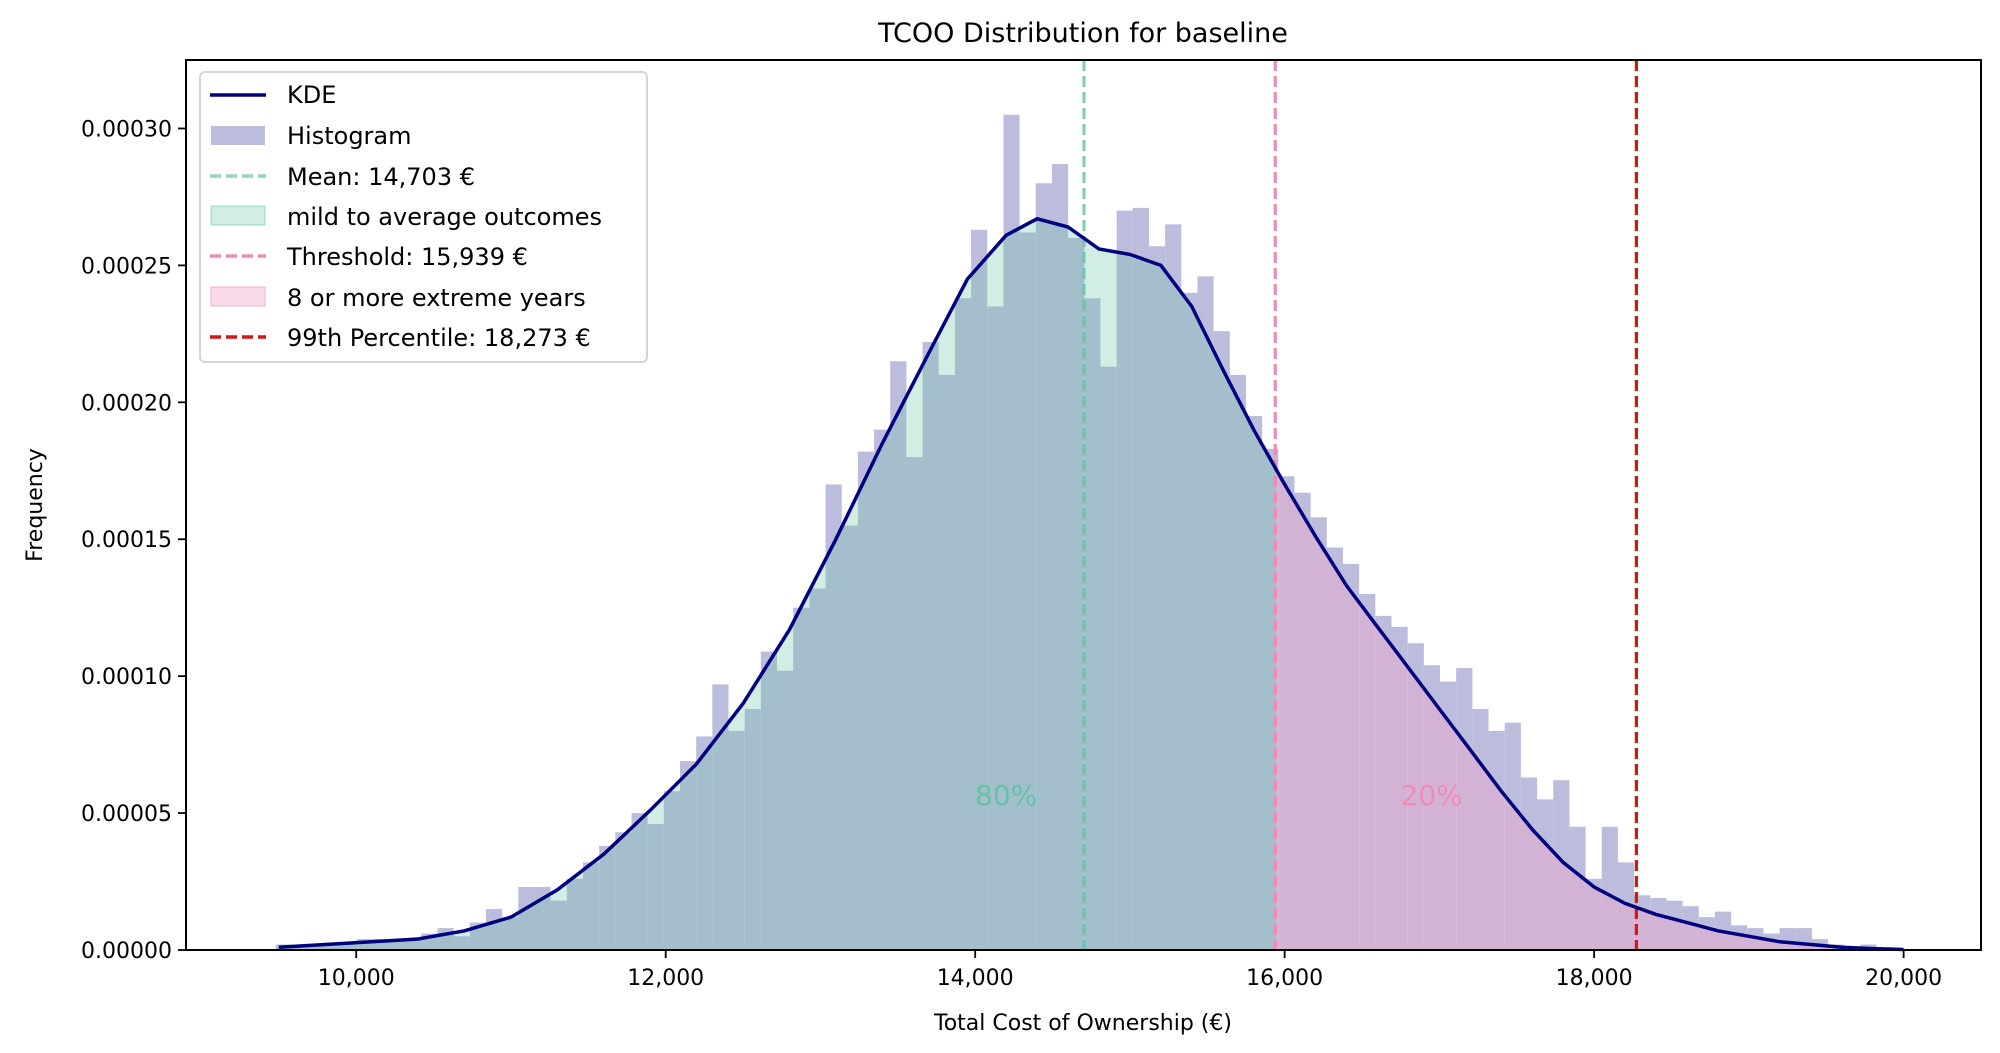 The height and width of the screenshot is (1053, 2000). I want to click on legend-box, so click(423, 217).